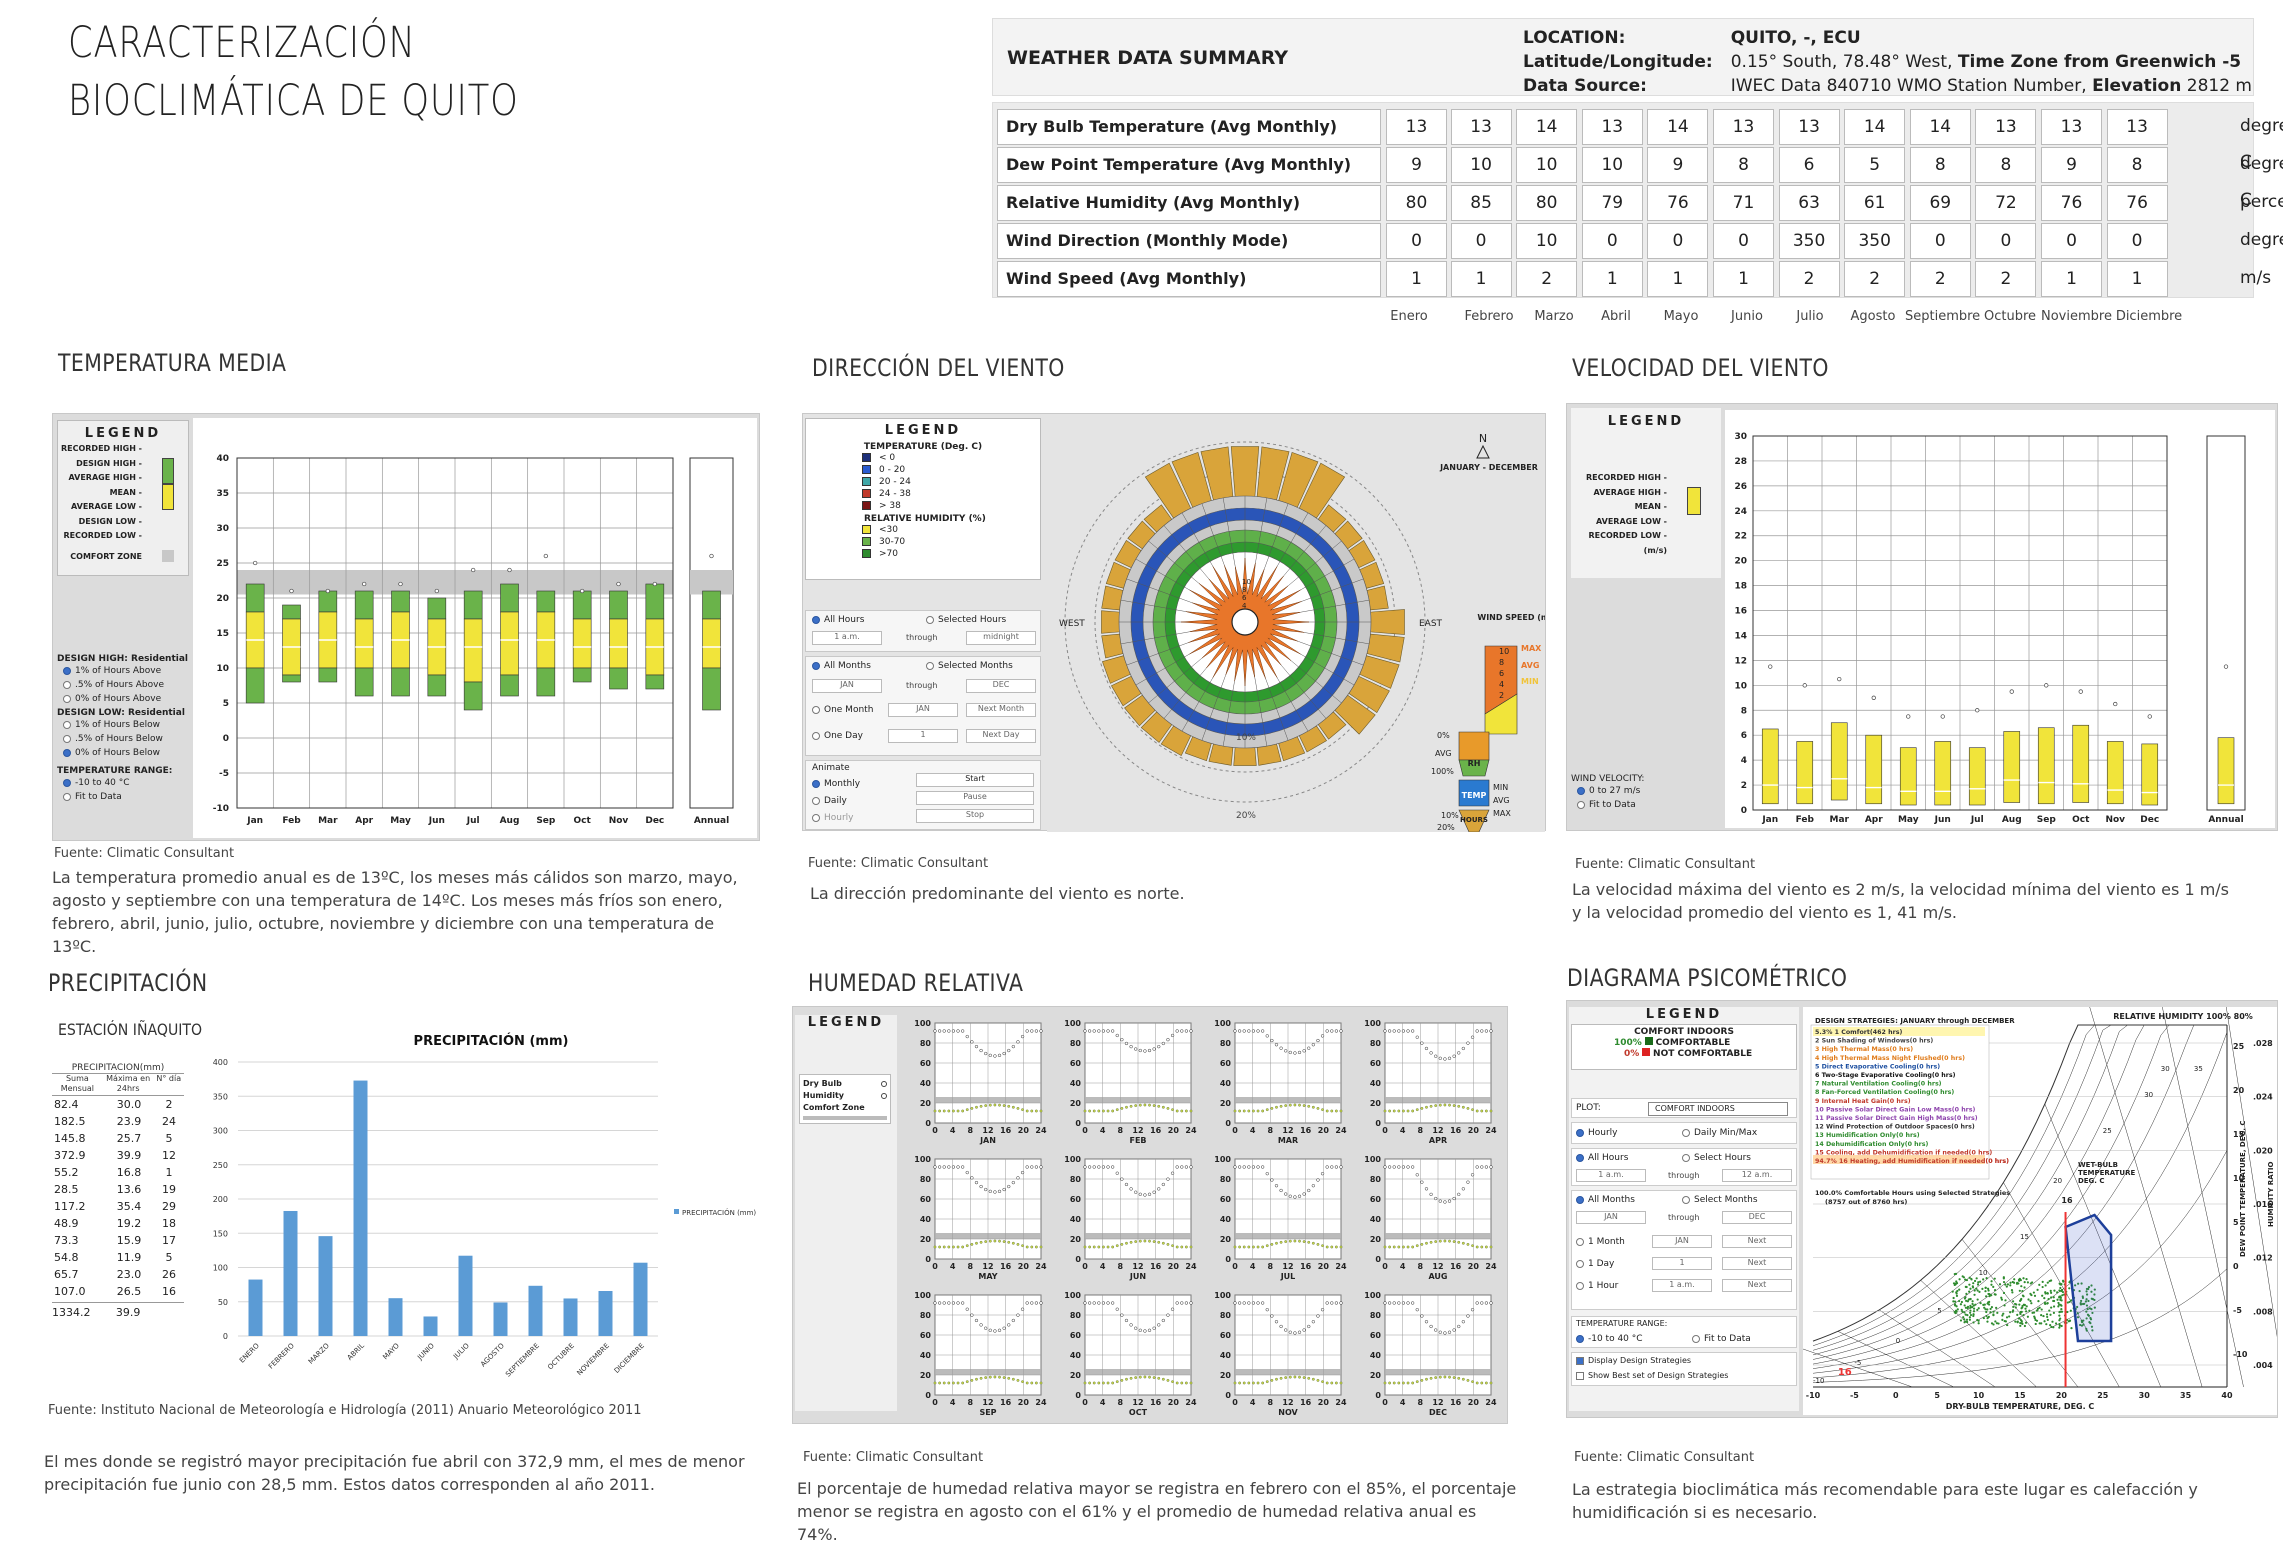 The height and width of the screenshot is (1543, 2283). Describe the element at coordinates (975, 816) in the screenshot. I see `stop-button: Stop` at that location.